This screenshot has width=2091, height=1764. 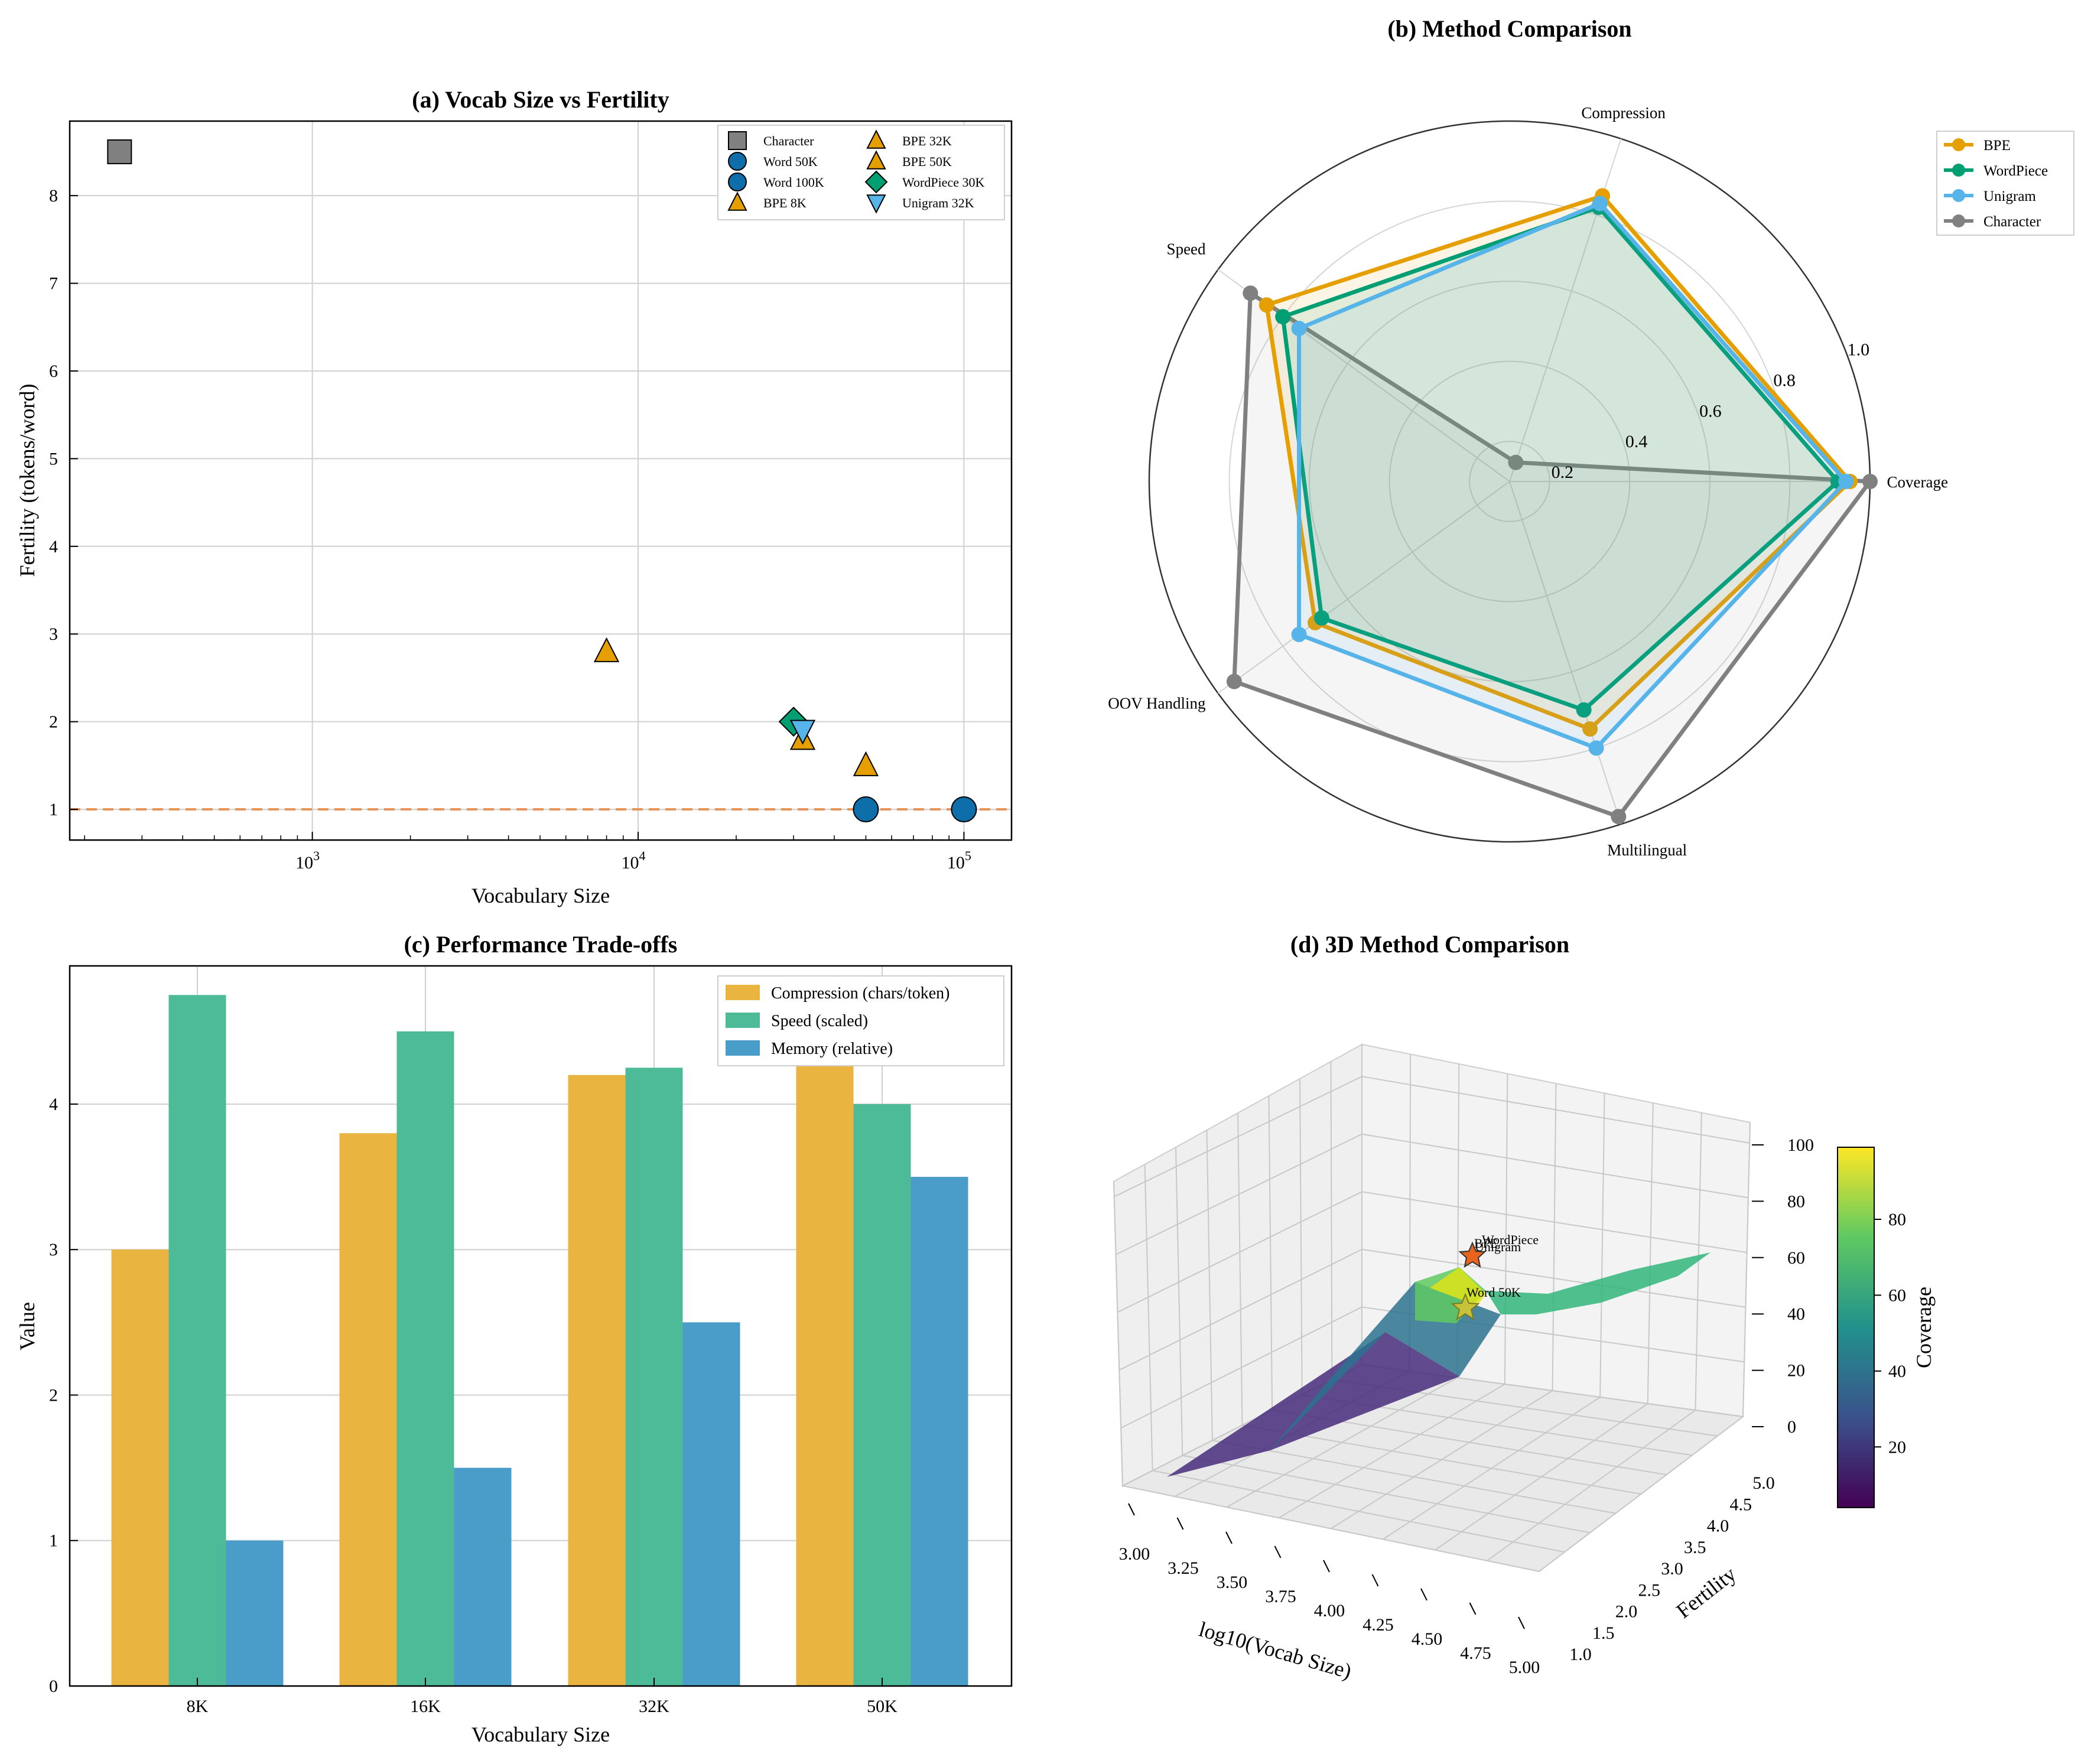 I want to click on y-tick-label: 3.0, so click(x=1672, y=1569).